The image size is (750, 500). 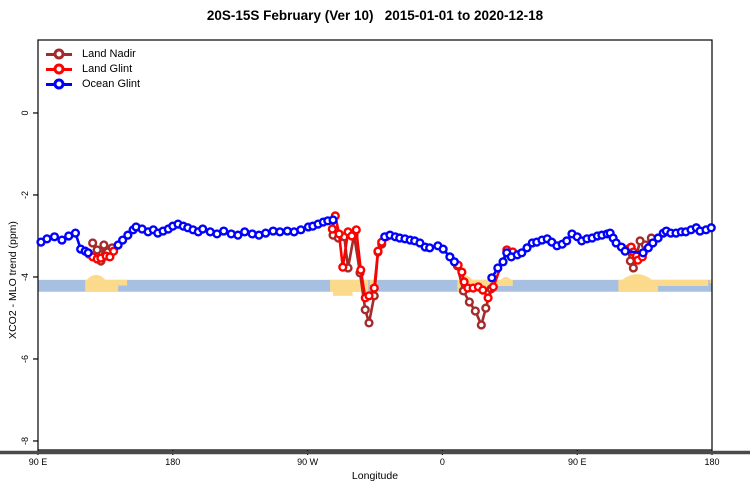 I want to click on legend-item-land-nadir: Land Nadir, so click(x=93, y=54).